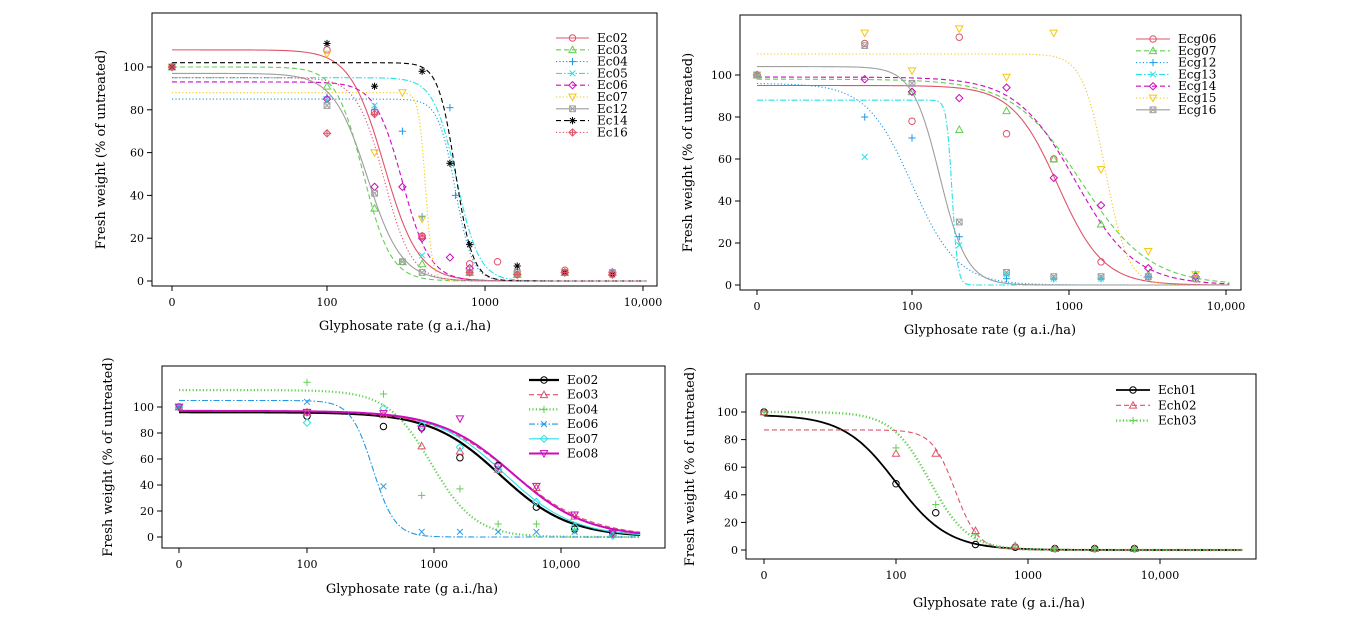 The width and height of the screenshot is (1350, 624). I want to click on y-axis-label: Fresh weight (% of untreated), so click(688, 152).